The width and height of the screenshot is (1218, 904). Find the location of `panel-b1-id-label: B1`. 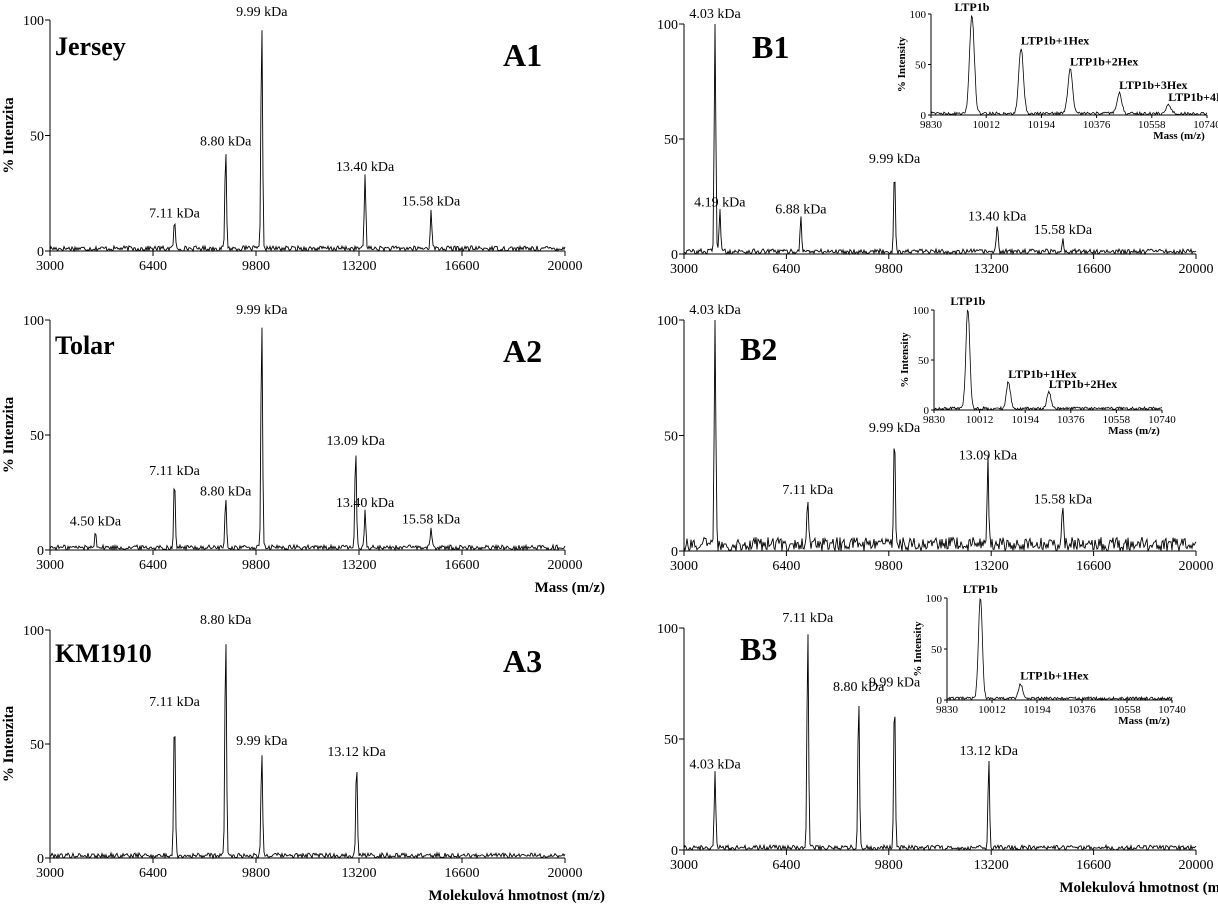

panel-b1-id-label: B1 is located at coordinates (770, 47).